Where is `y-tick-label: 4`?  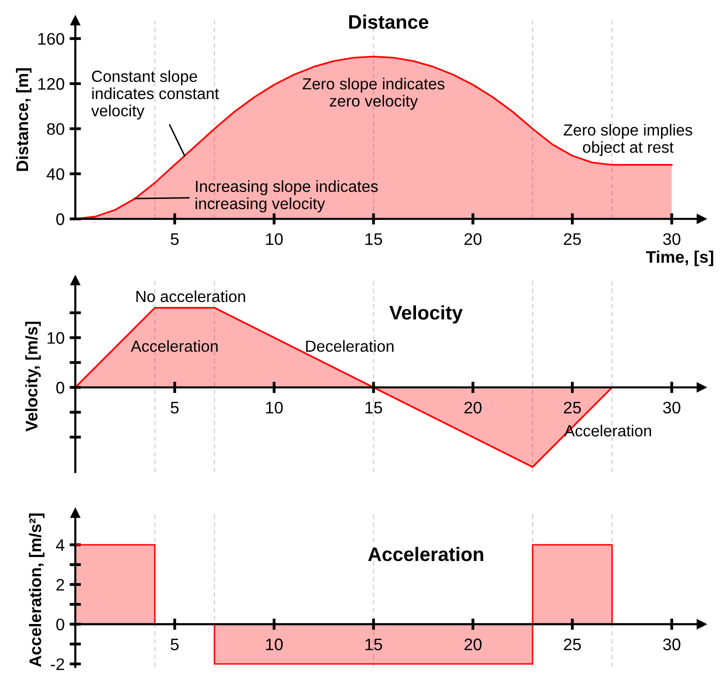 y-tick-label: 4 is located at coordinates (60, 545).